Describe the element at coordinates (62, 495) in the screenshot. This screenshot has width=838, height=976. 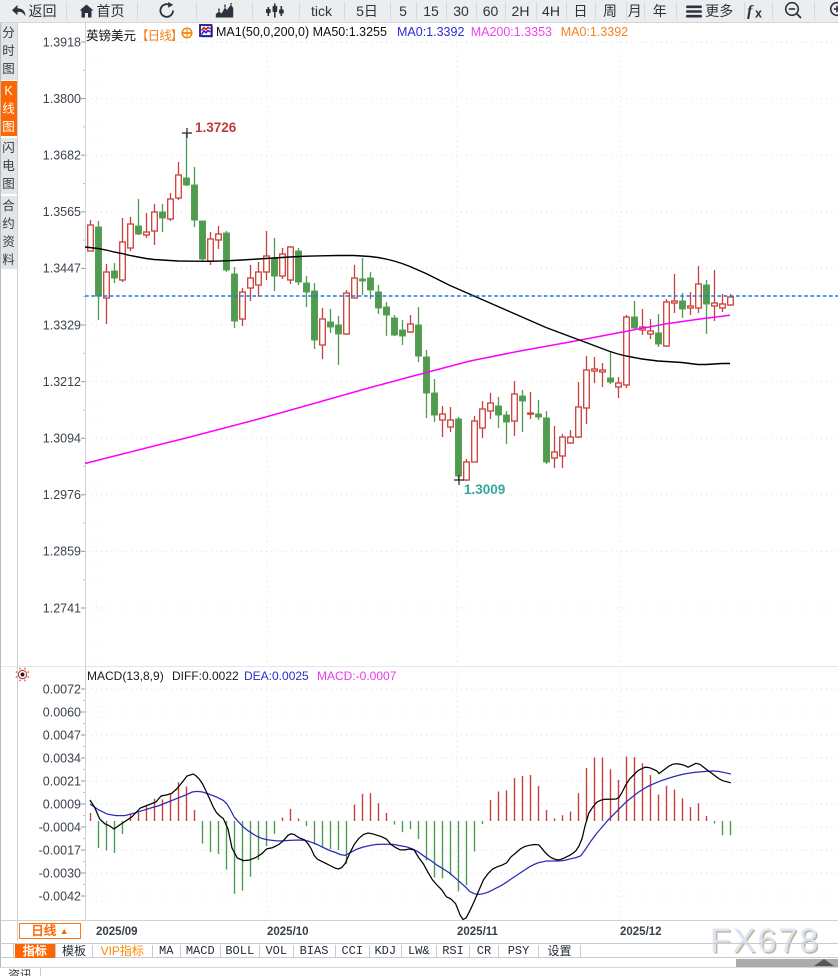
I see `svg-text: 1.2976` at that location.